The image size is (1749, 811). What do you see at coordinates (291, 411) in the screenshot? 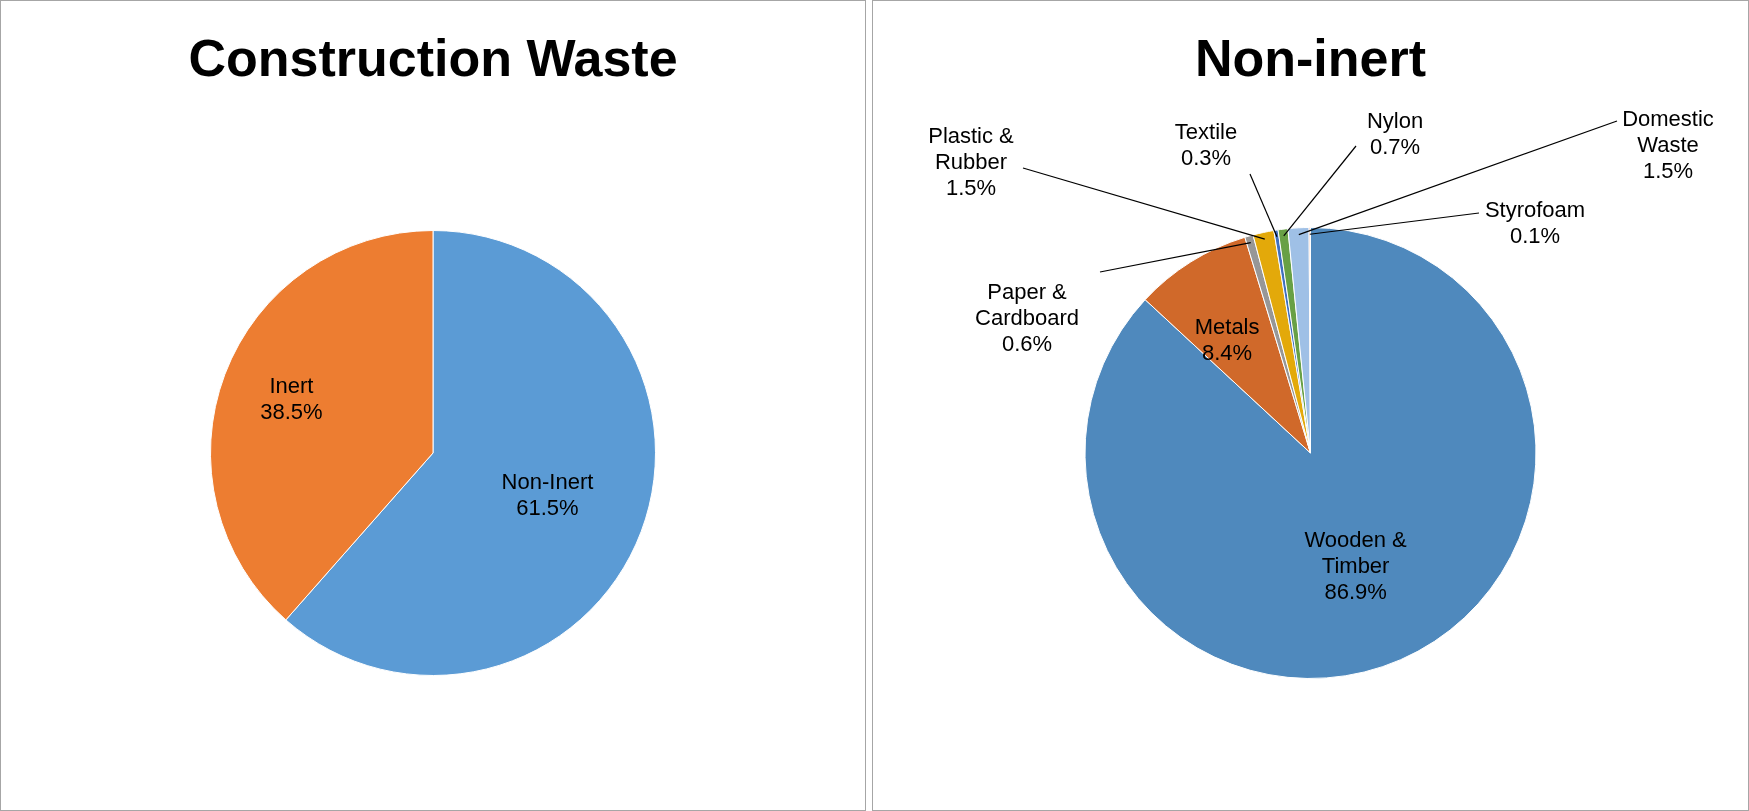
I see `data-label: 38.5%` at bounding box center [291, 411].